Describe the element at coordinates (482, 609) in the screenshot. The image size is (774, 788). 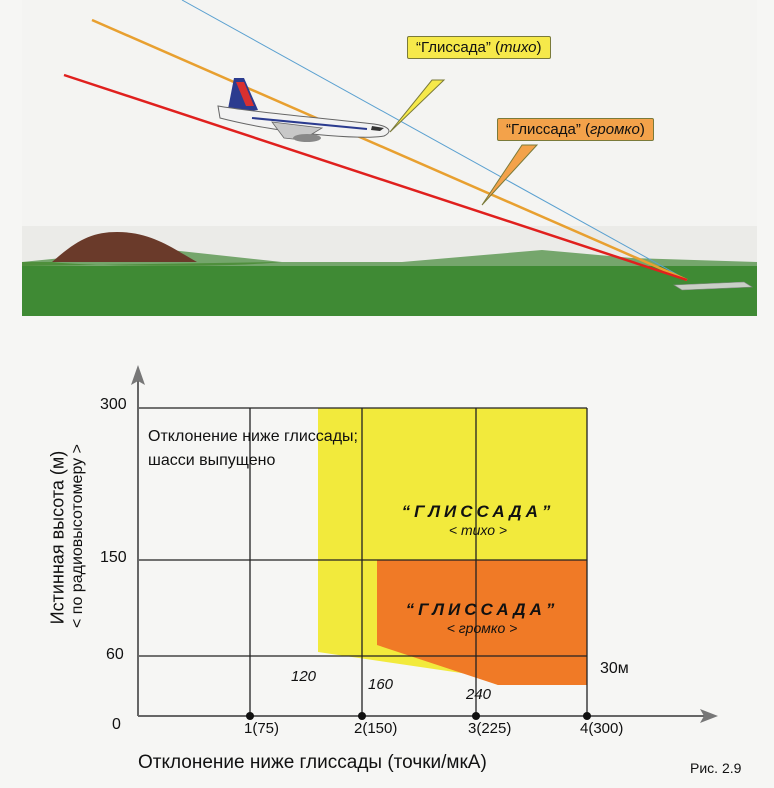
I see `zone-loud-title: “ГЛИССАДА”` at that location.